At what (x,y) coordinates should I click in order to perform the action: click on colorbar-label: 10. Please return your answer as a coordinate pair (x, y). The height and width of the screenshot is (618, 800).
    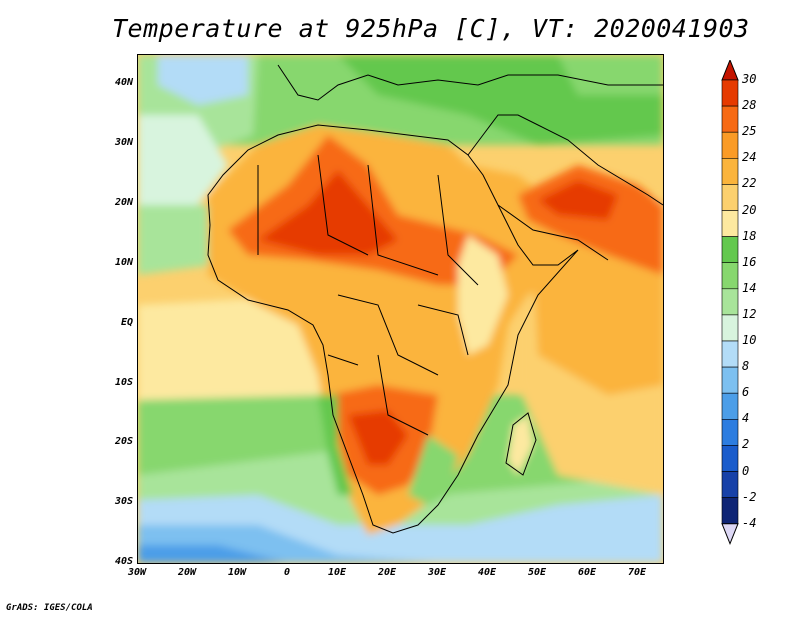
    Looking at the image, I should click on (749, 340).